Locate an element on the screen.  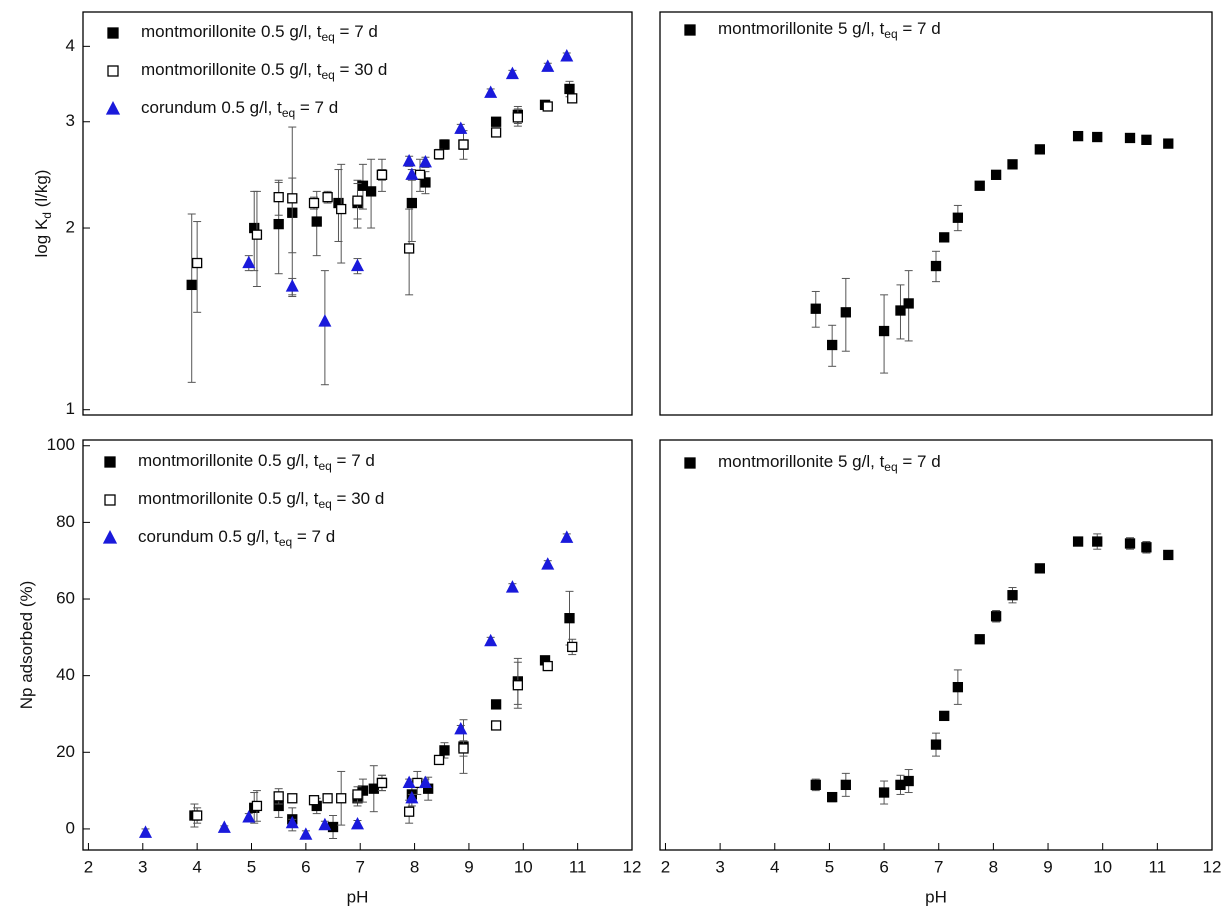
legend-label: montmorillonite 0.5 g/l, teq = 7 d is located at coordinates (256, 462).